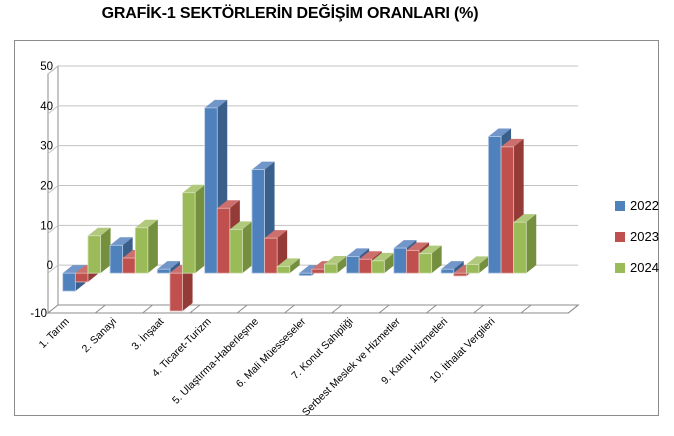 The image size is (674, 436). I want to click on y-axis-label: 40, so click(46, 107).